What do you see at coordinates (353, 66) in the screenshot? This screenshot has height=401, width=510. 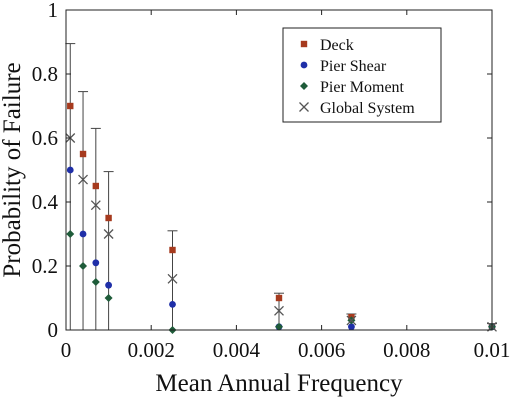 I see `legend-label-pier-shear: Pier Shear` at bounding box center [353, 66].